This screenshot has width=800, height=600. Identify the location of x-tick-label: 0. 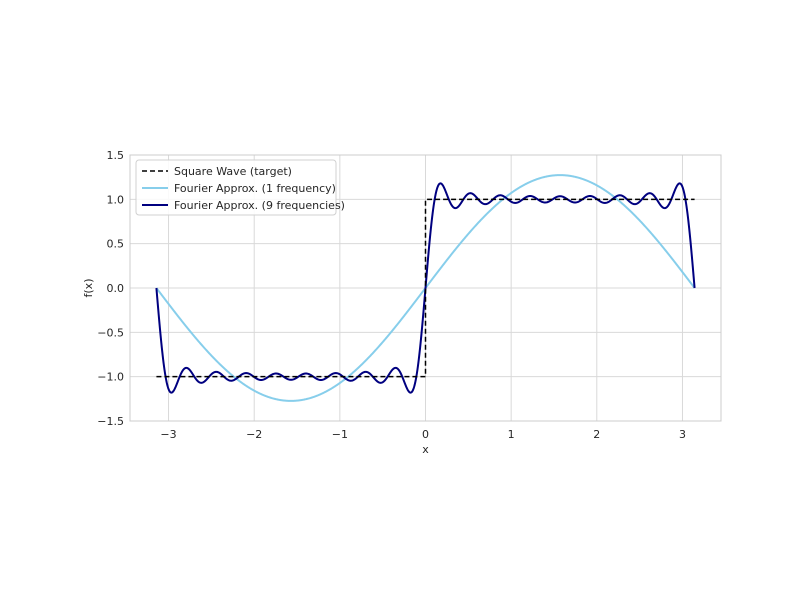
(425, 434).